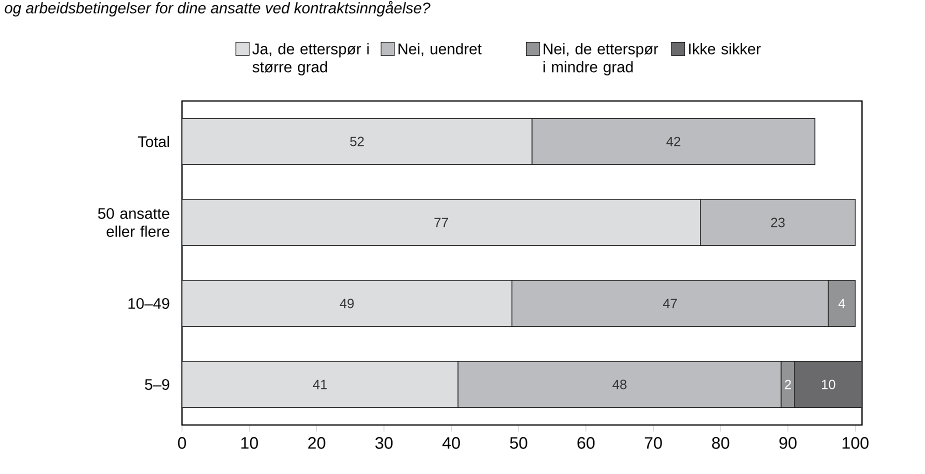 The width and height of the screenshot is (925, 474). What do you see at coordinates (519, 443) in the screenshot?
I see `x-tick-label: 50` at bounding box center [519, 443].